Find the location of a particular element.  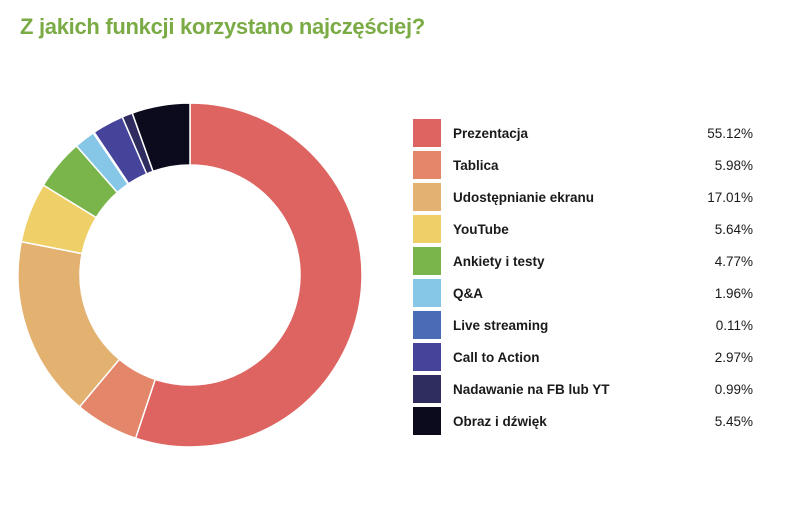

legend-item: Obraz i dźwięk 5.45% is located at coordinates (583, 422).